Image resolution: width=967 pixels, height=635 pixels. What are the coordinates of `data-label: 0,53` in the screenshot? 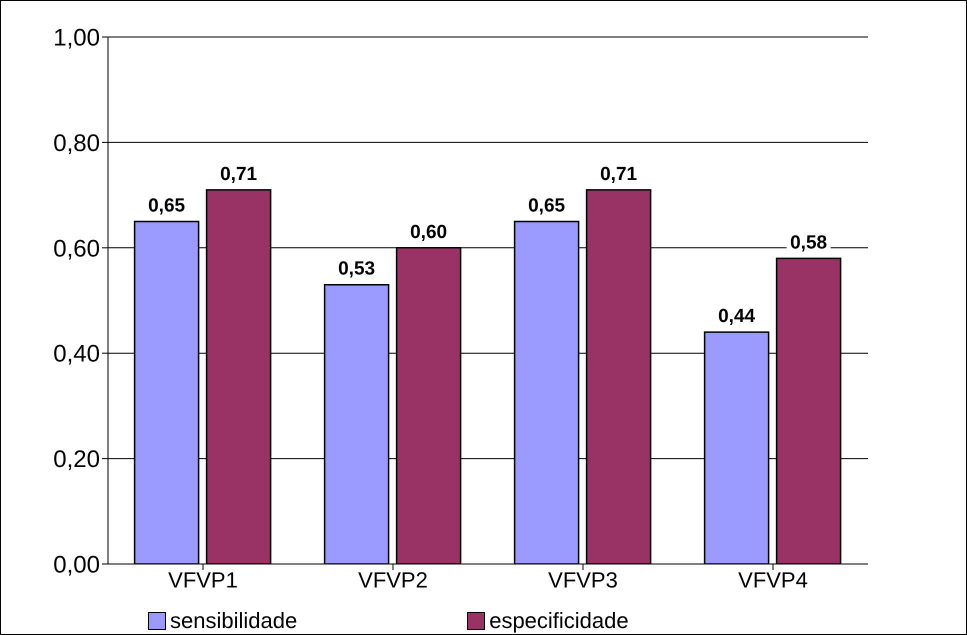 It's located at (357, 269).